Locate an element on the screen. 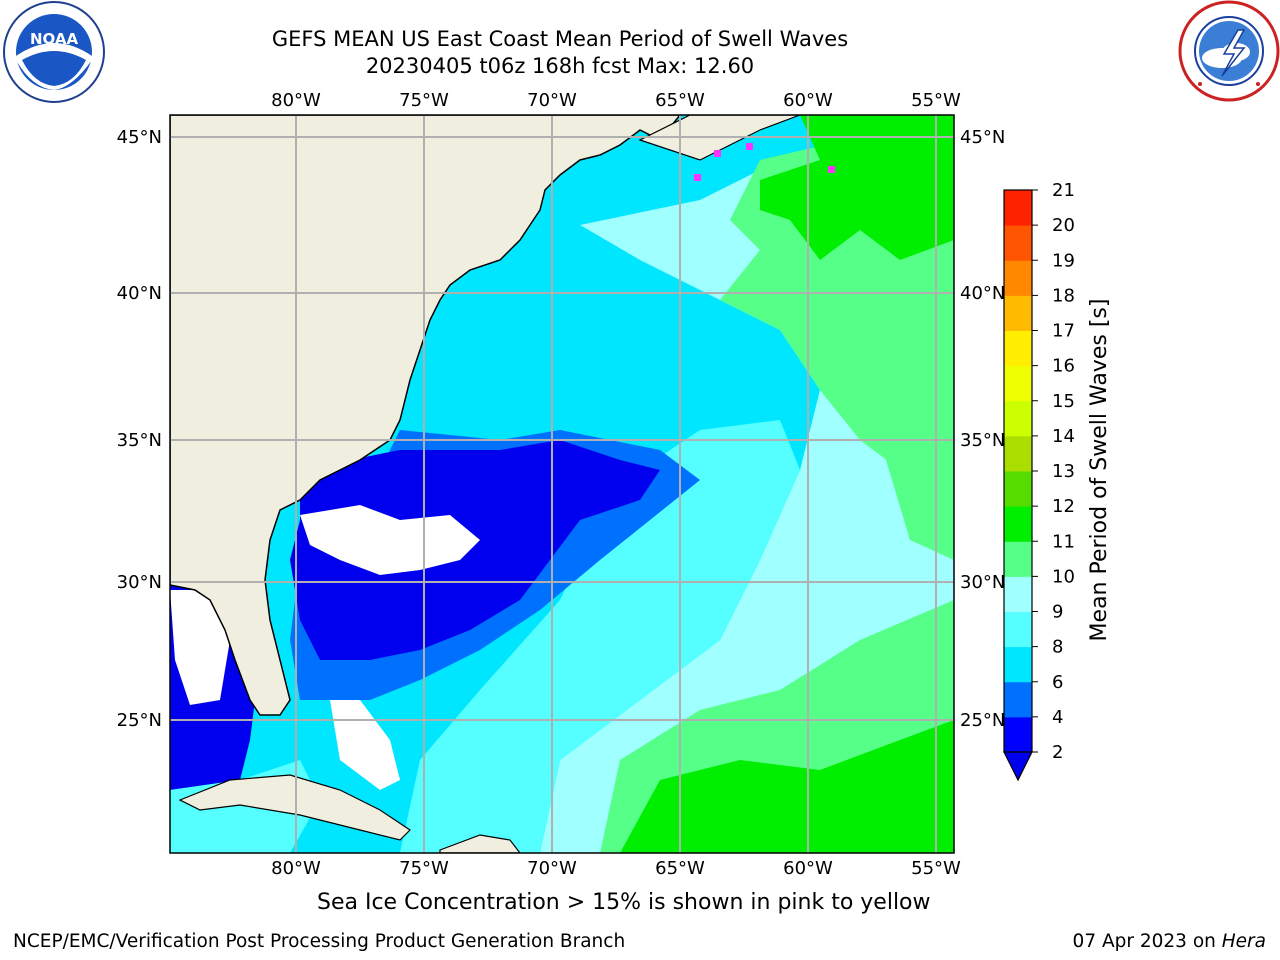 This screenshot has width=1280, height=960. footer-date: 07 Apr 2023 on Hera is located at coordinates (1169, 941).